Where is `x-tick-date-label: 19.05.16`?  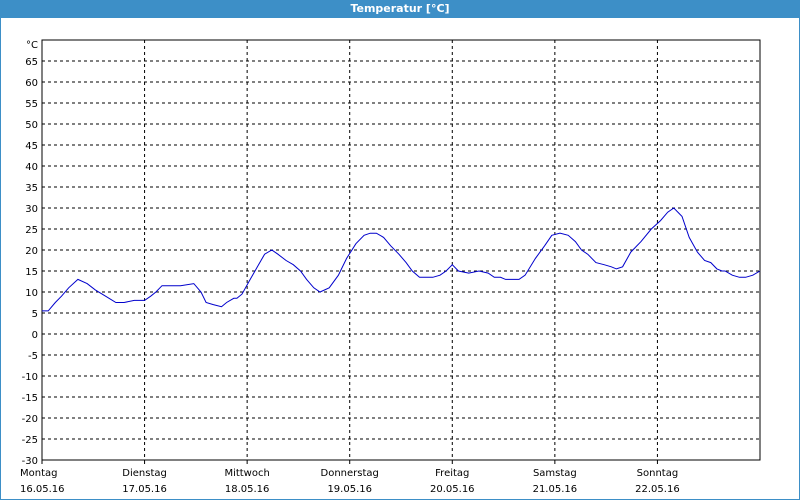 x-tick-date-label: 19.05.16 is located at coordinates (349, 489).